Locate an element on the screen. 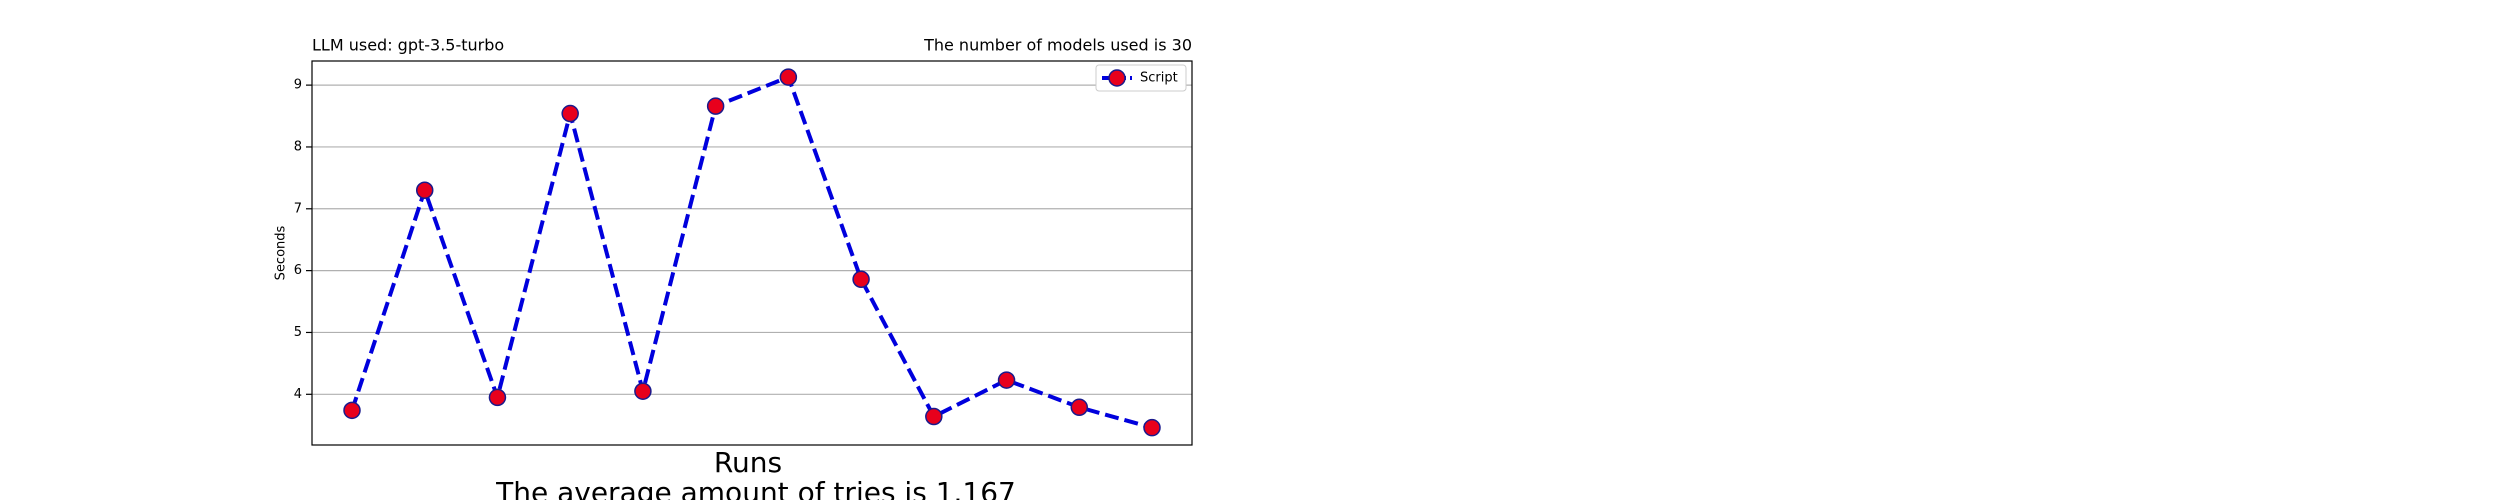 This screenshot has height=500, width=2500. legend: Script is located at coordinates (1141, 78).